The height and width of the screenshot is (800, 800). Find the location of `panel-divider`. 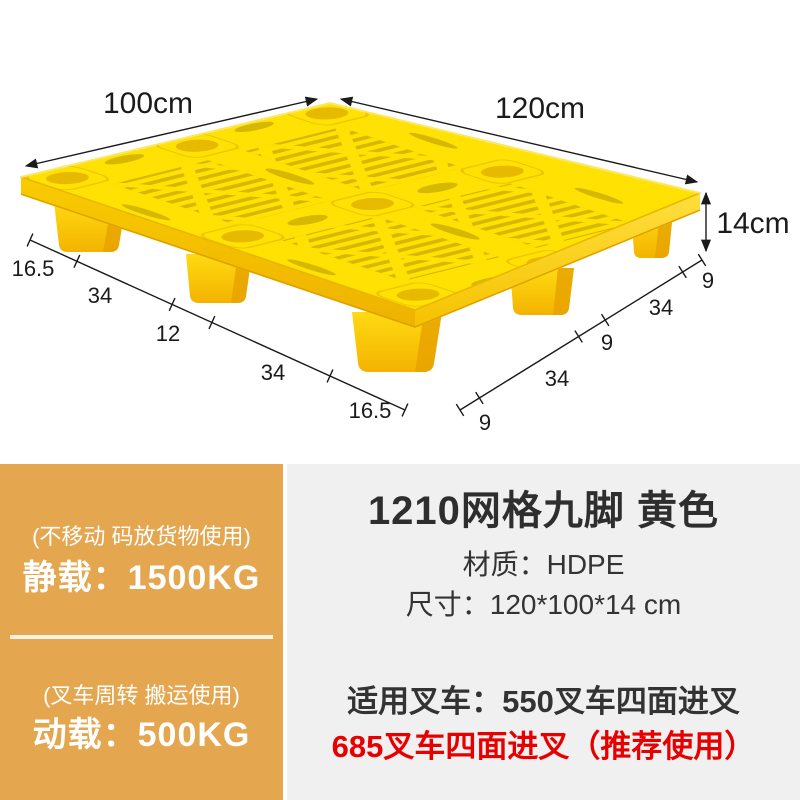

panel-divider is located at coordinates (141, 637).